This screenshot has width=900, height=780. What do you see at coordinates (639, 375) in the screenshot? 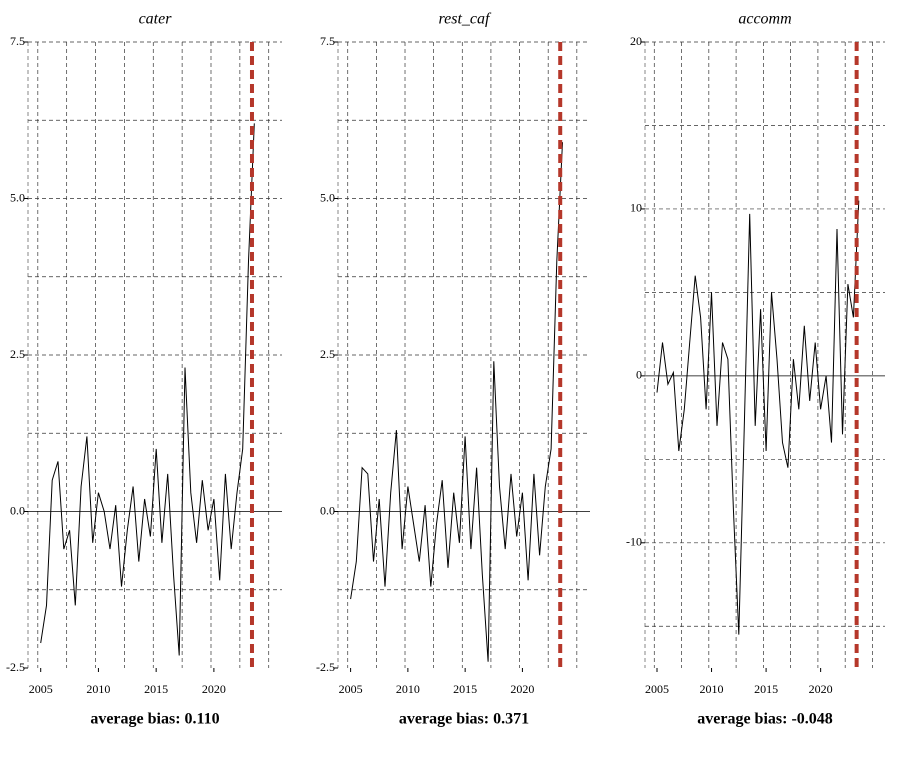
I see `y-tick-label: 0` at bounding box center [639, 375].